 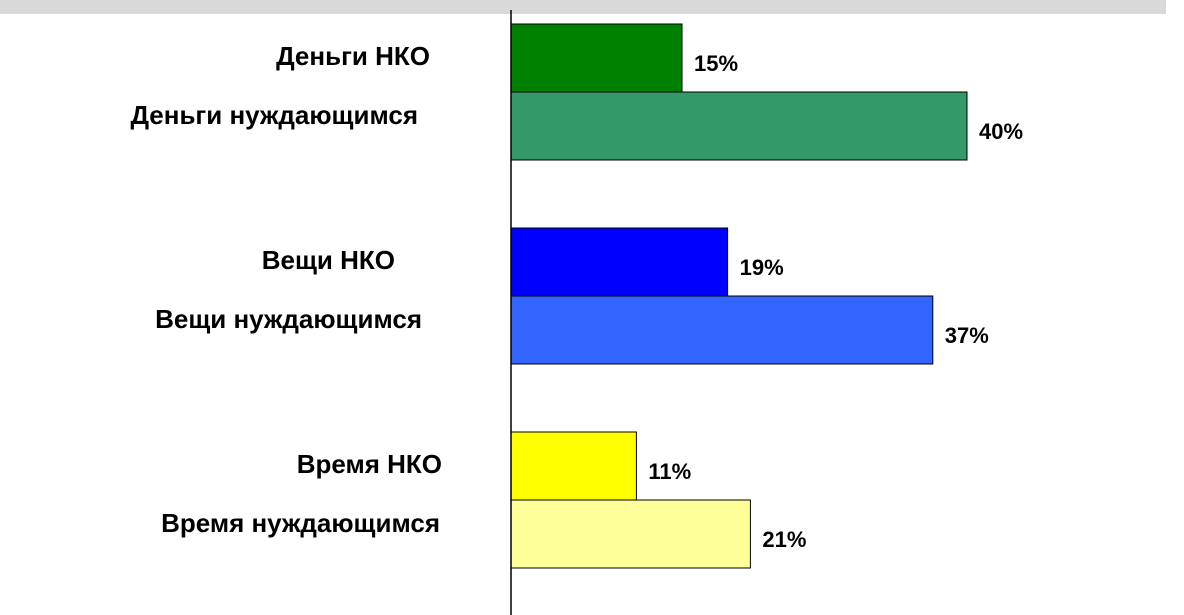 What do you see at coordinates (274, 115) in the screenshot?
I see `category-label: Деньги нуждающимся` at bounding box center [274, 115].